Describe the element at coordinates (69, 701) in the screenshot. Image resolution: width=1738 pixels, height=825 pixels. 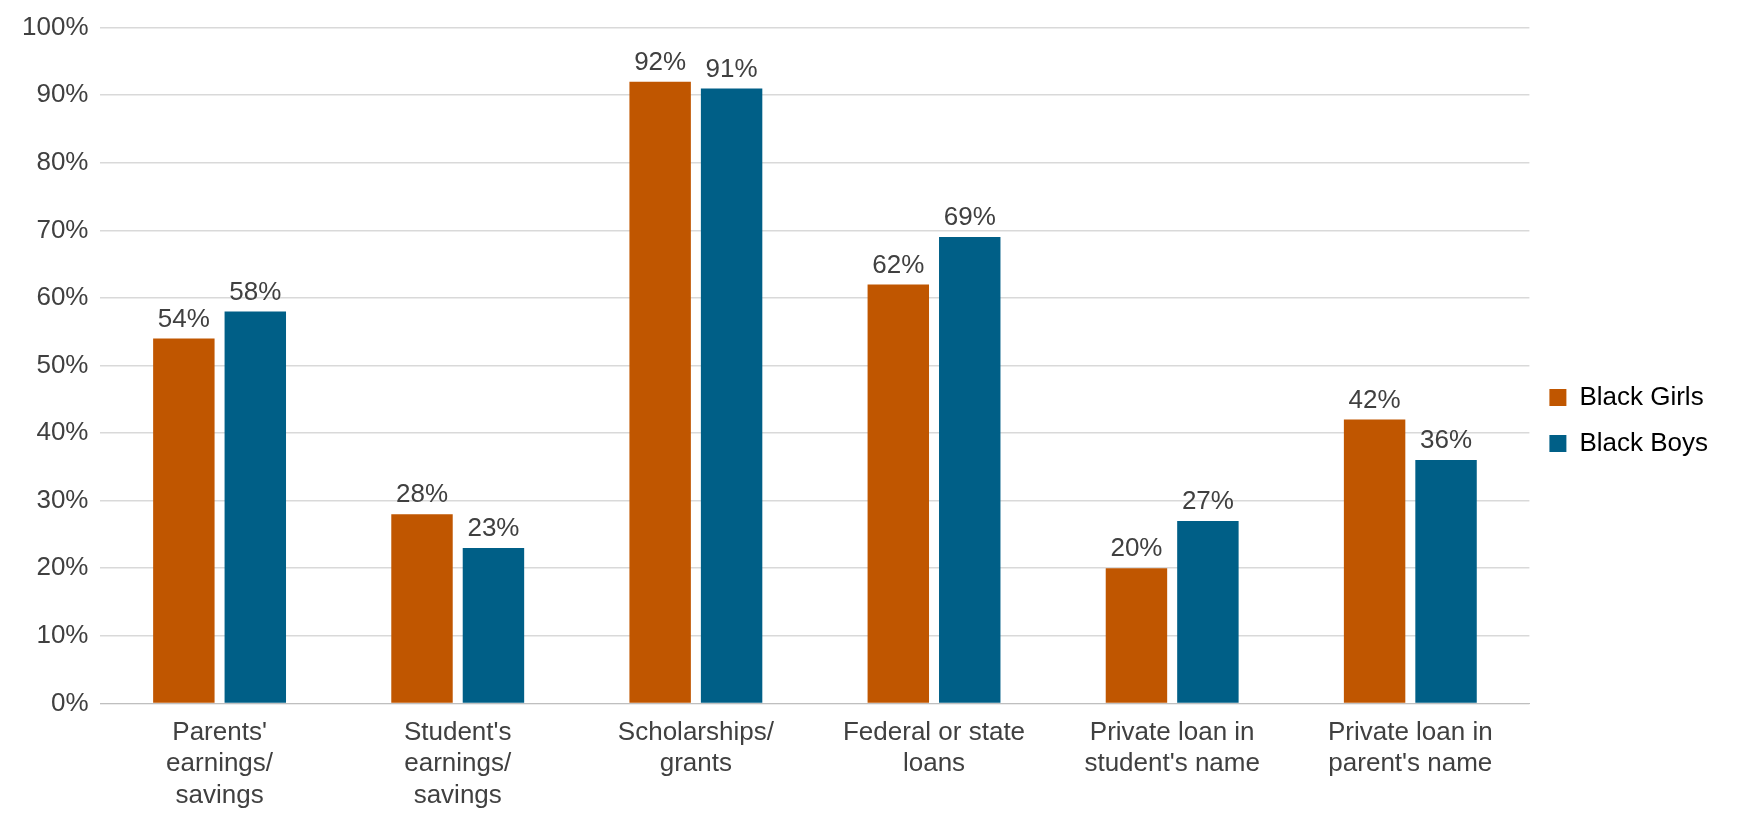
I see `y-tick-label: 0%` at that location.